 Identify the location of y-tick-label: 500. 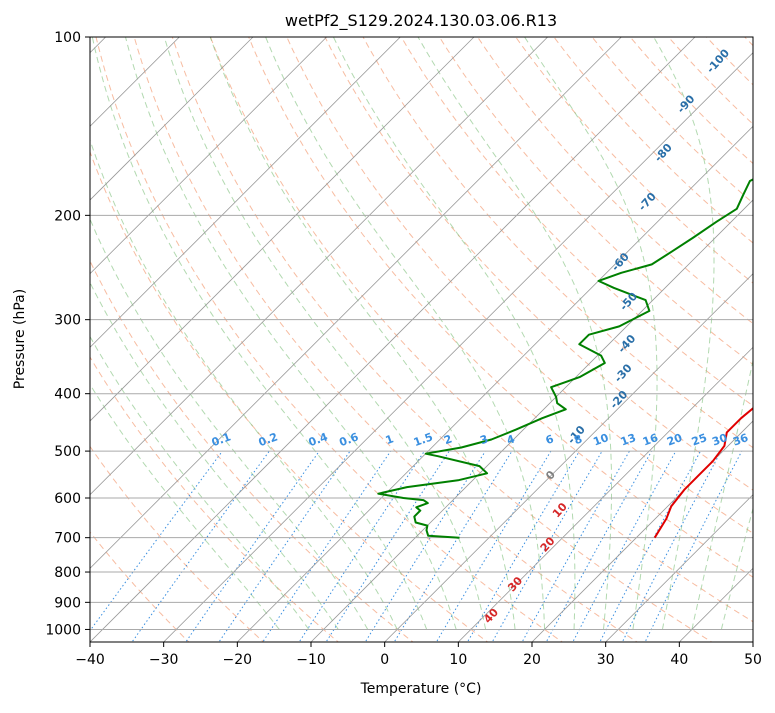
(67, 452).